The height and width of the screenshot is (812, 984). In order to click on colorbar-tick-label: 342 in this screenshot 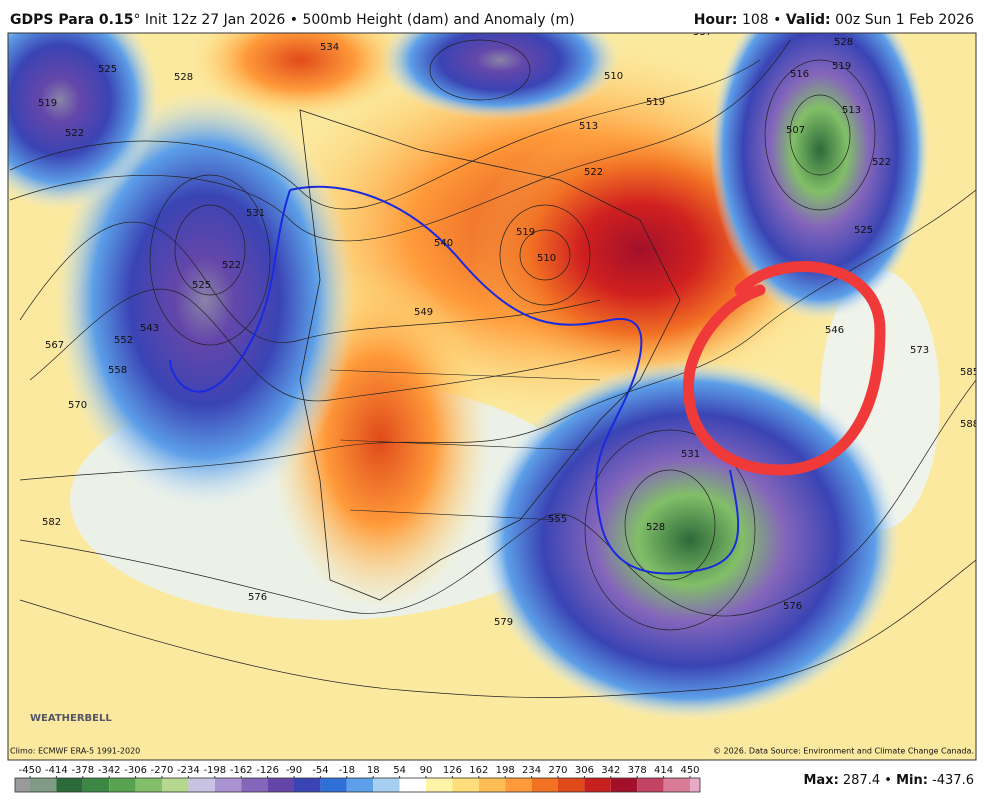, I will do `click(610, 770)`.